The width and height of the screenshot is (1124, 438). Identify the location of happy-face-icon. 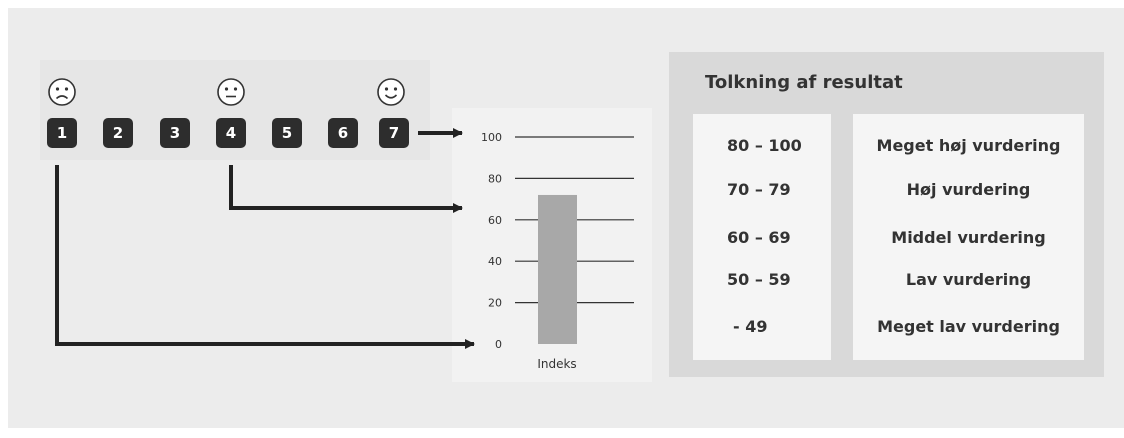
(391, 92).